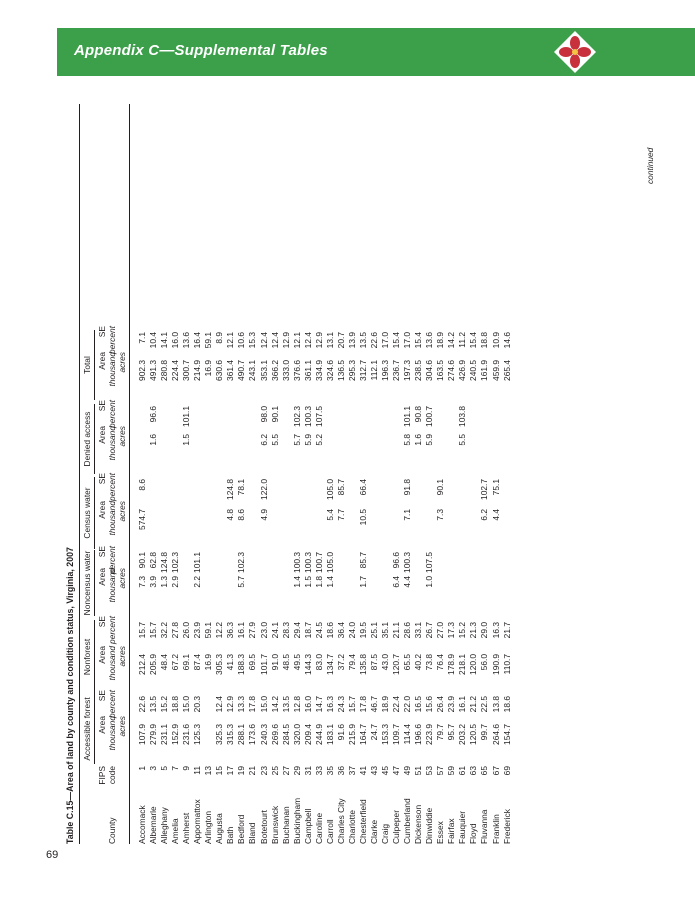  Describe the element at coordinates (373, 630) in the screenshot. I see `se-cell: 25.1` at that location.